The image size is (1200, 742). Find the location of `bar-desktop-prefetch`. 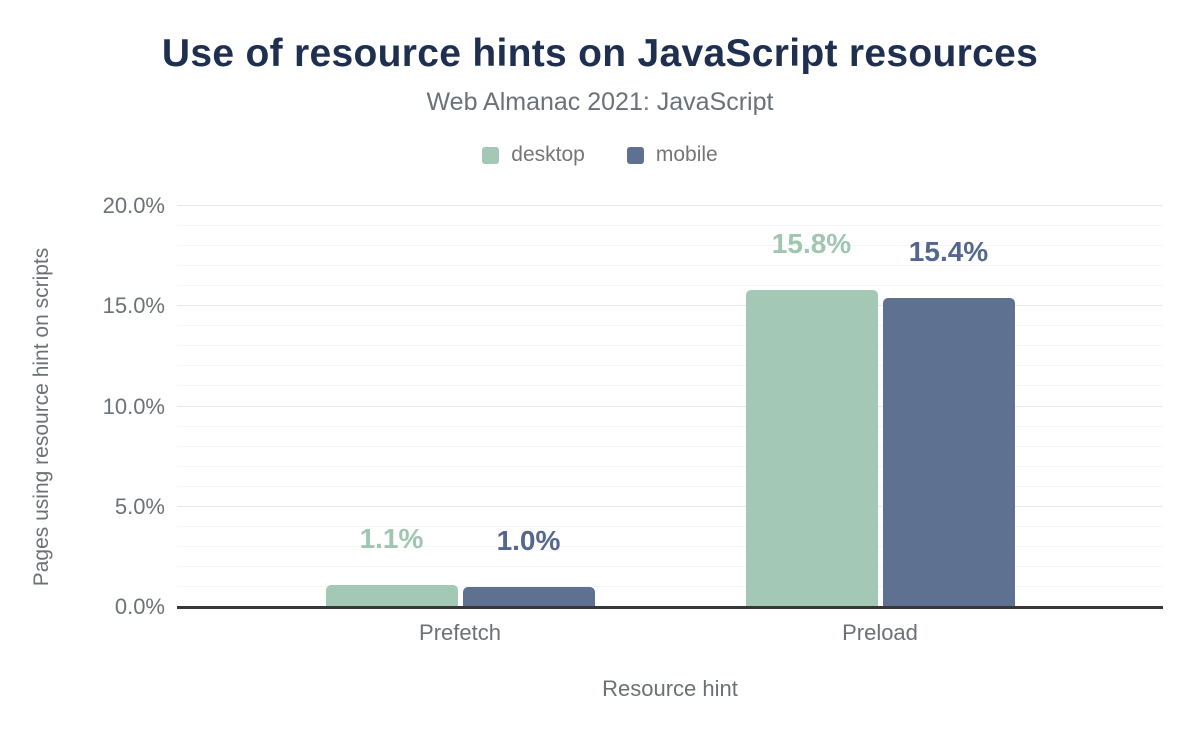

bar-desktop-prefetch is located at coordinates (391, 595).